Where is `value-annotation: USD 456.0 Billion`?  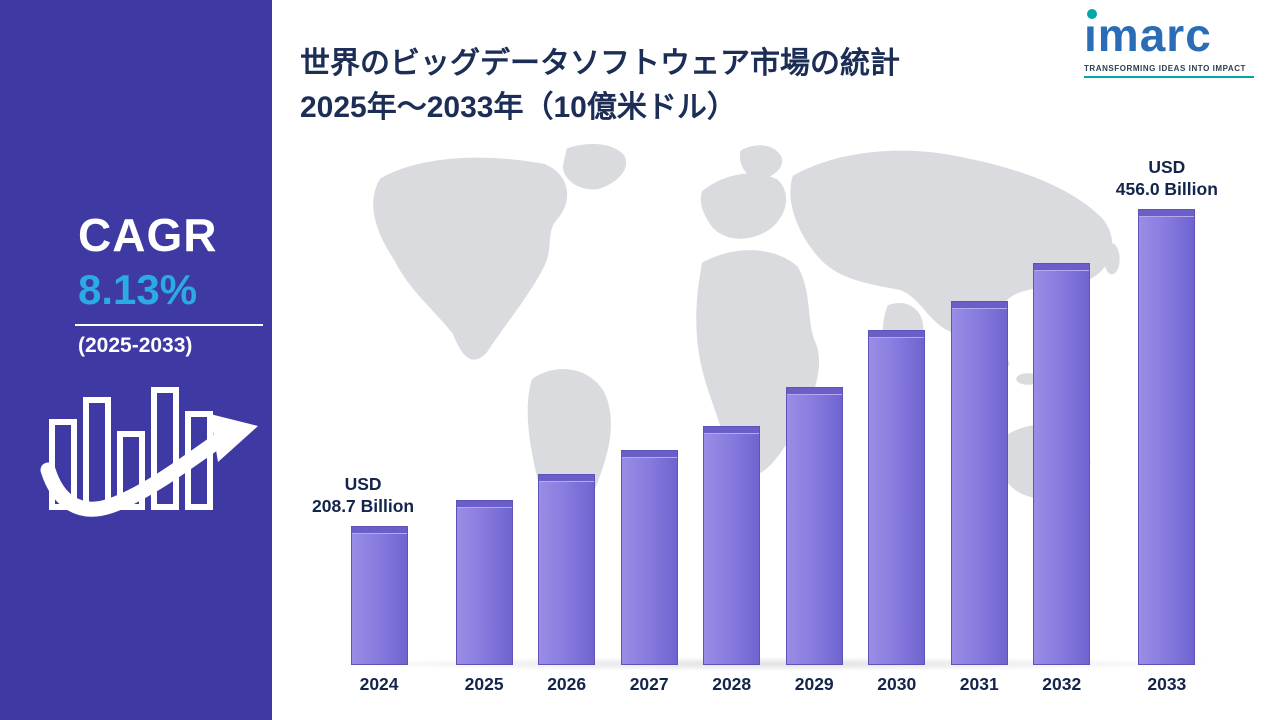
value-annotation: USD 456.0 Billion is located at coordinates (1166, 178).